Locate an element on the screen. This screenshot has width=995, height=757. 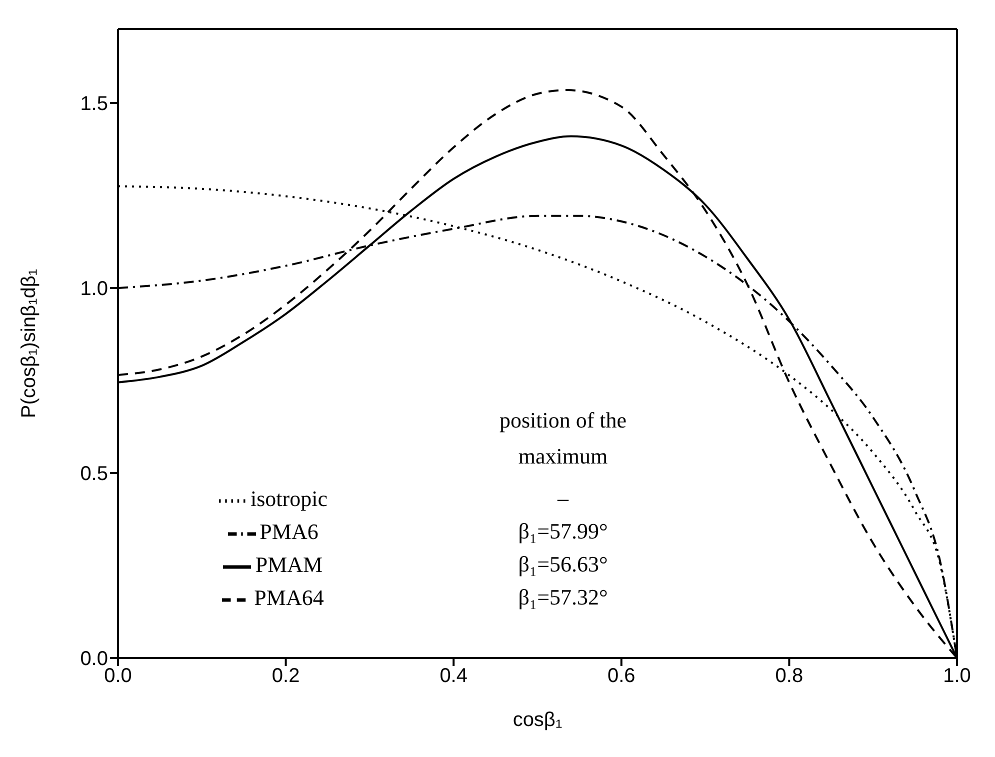
x-tick-label: 1.0 is located at coordinates (957, 676).